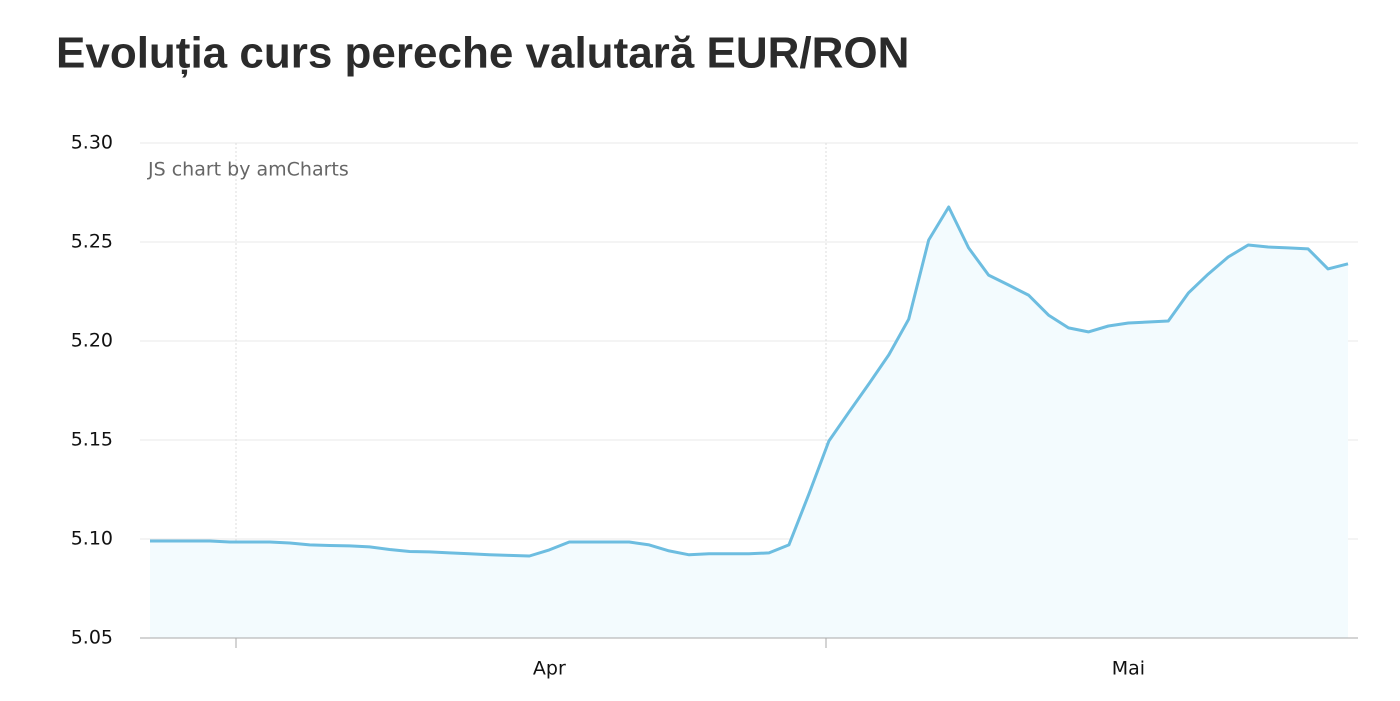  What do you see at coordinates (92, 539) in the screenshot?
I see `y-tick-label: 5.10` at bounding box center [92, 539].